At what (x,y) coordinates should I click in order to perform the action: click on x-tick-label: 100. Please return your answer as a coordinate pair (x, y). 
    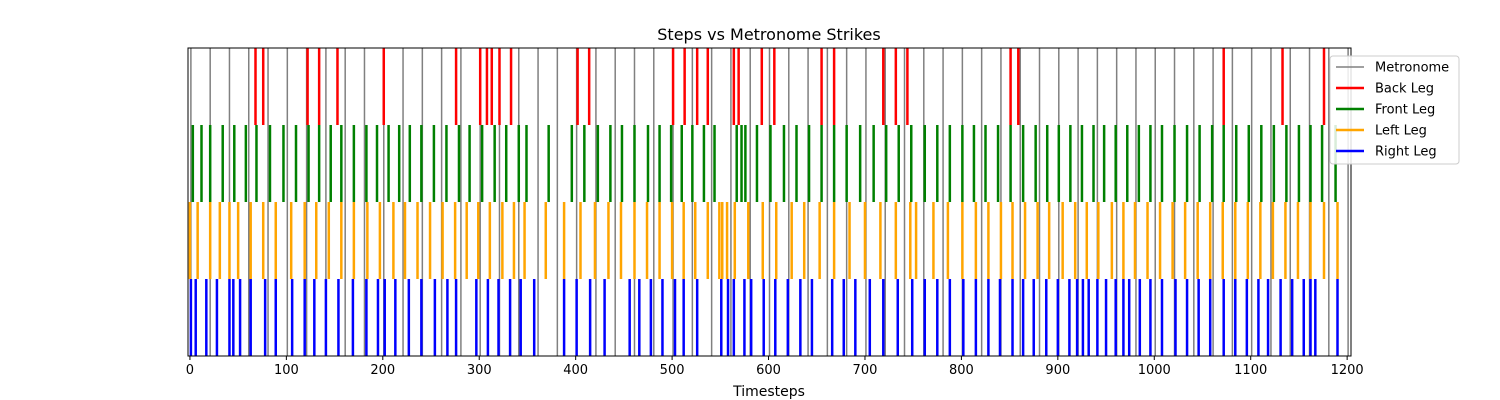
    Looking at the image, I should click on (286, 370).